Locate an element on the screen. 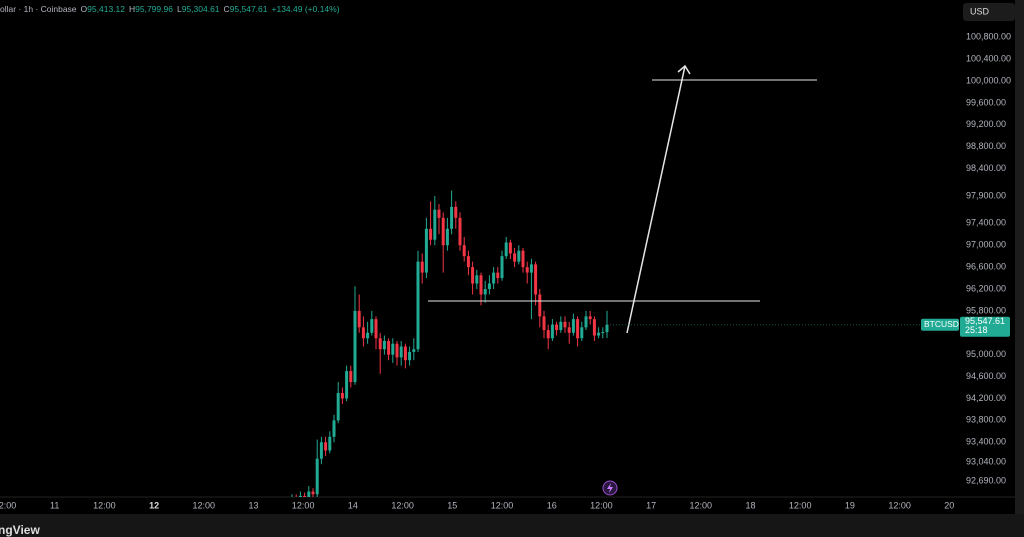  currency-button is located at coordinates (989, 12).